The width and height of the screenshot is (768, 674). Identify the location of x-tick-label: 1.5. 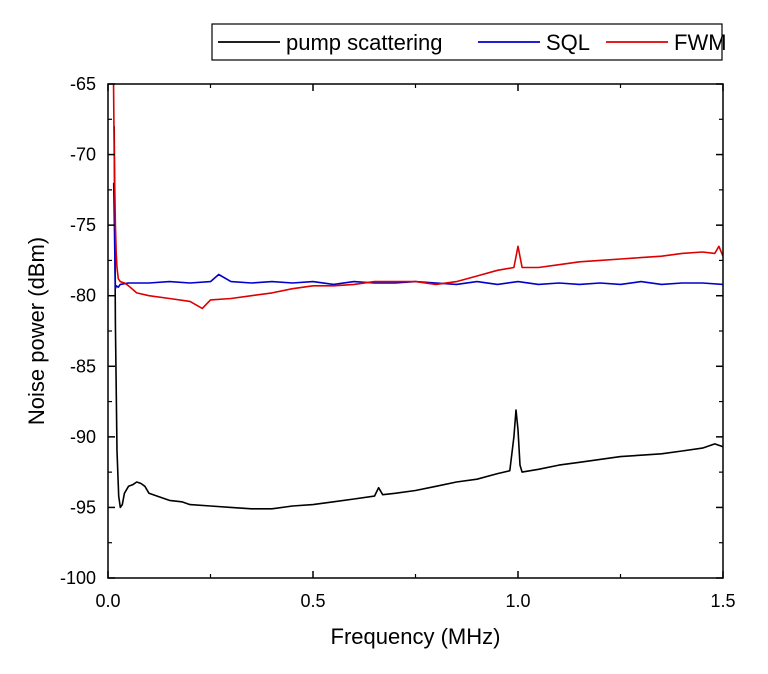
(722, 601).